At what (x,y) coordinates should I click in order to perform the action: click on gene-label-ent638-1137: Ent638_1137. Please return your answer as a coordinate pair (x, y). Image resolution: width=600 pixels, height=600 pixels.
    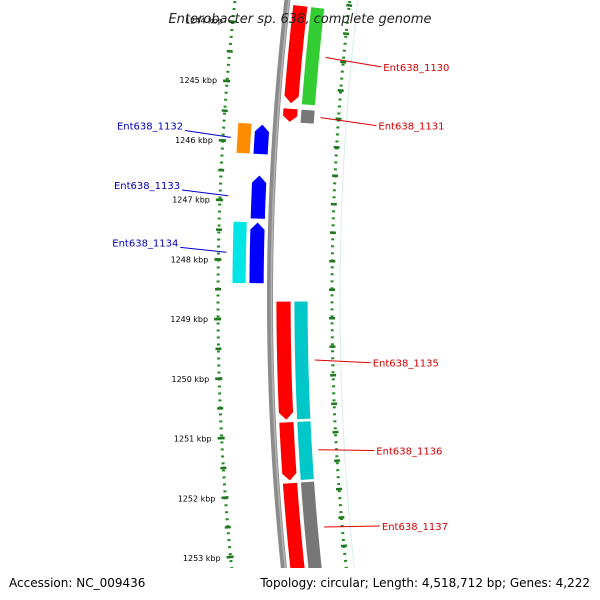
    Looking at the image, I should click on (386, 527).